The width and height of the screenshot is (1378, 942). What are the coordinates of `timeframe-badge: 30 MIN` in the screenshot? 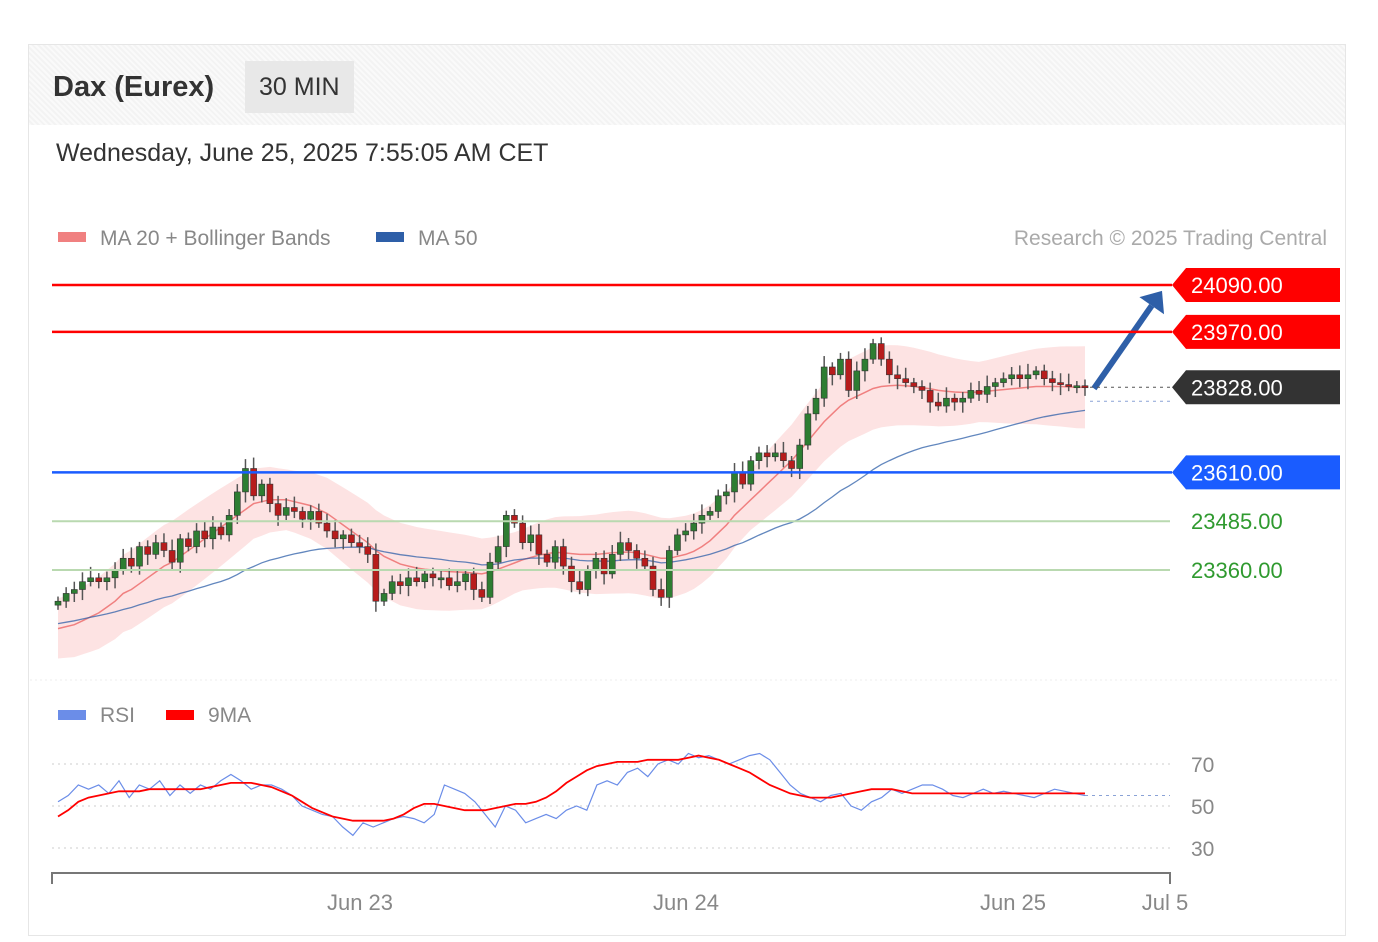 It's located at (299, 87).